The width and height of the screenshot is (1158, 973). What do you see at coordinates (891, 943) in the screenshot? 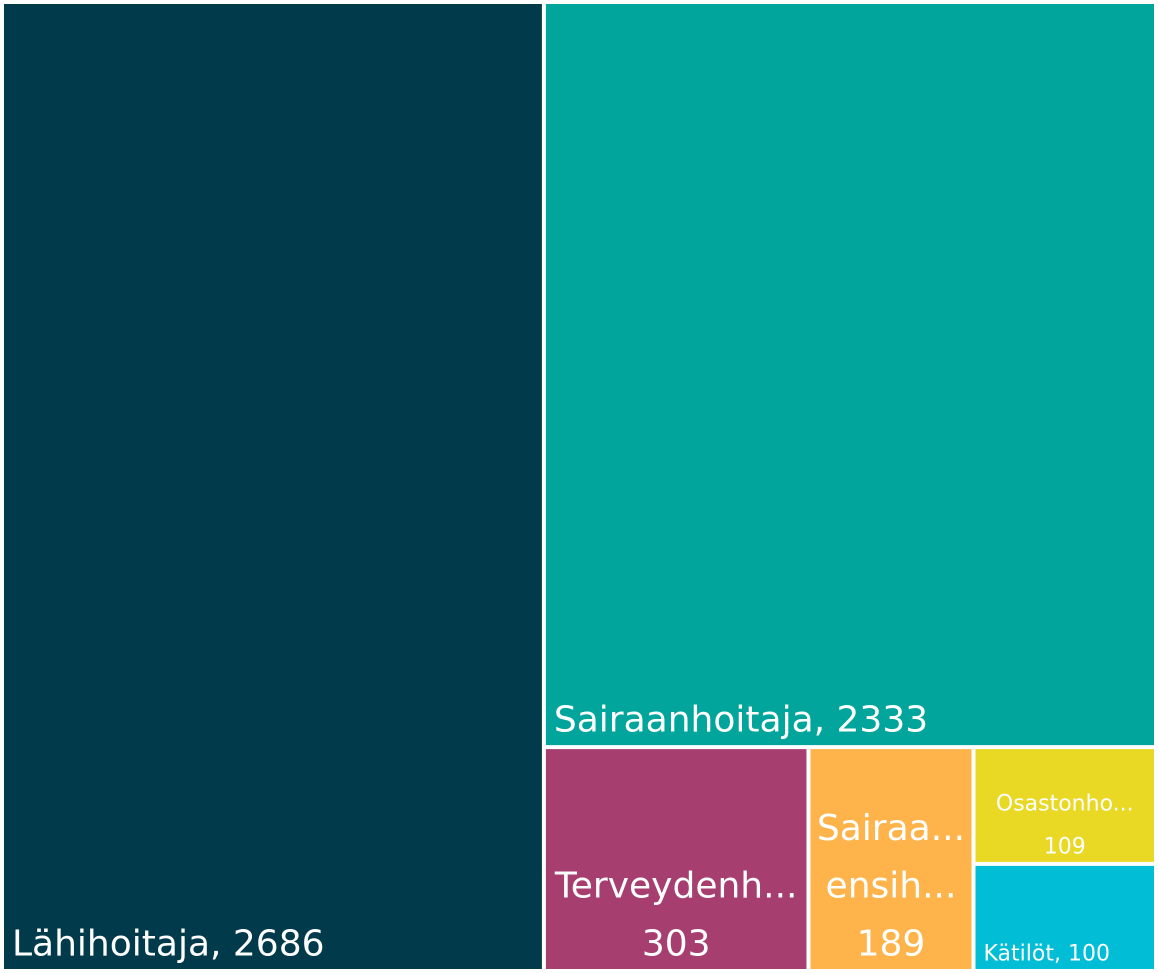
I see `tile-label: 189` at bounding box center [891, 943].